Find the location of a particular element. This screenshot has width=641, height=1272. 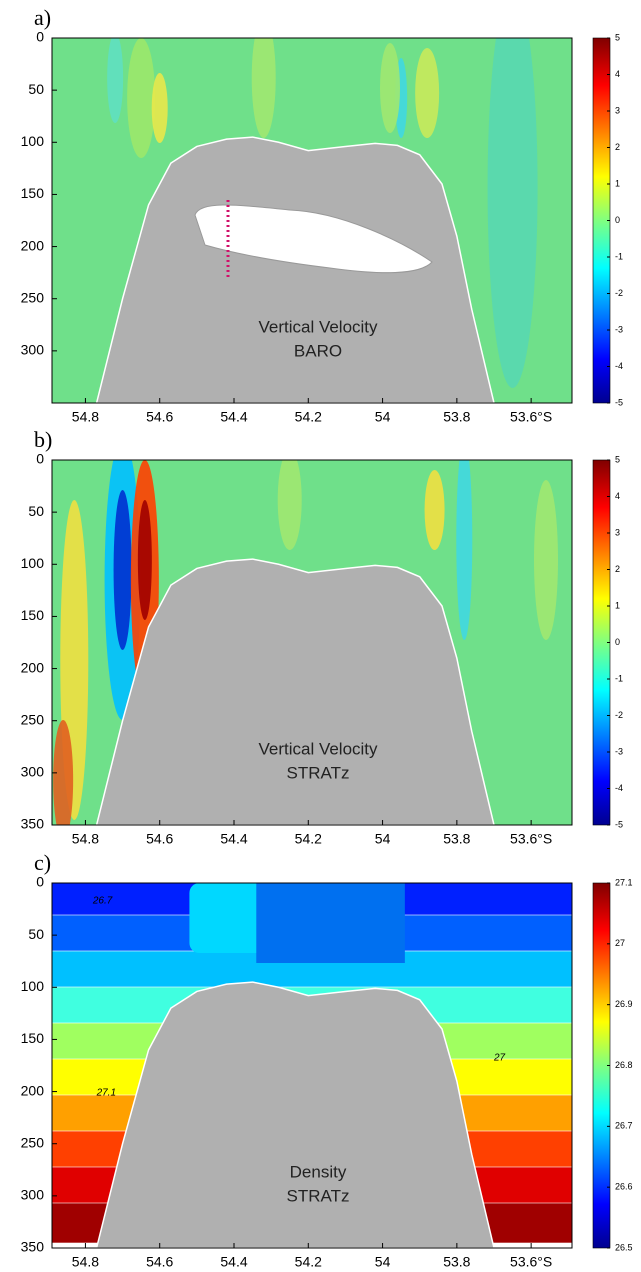

colorbar-tick-label: 27 is located at coordinates (620, 943).